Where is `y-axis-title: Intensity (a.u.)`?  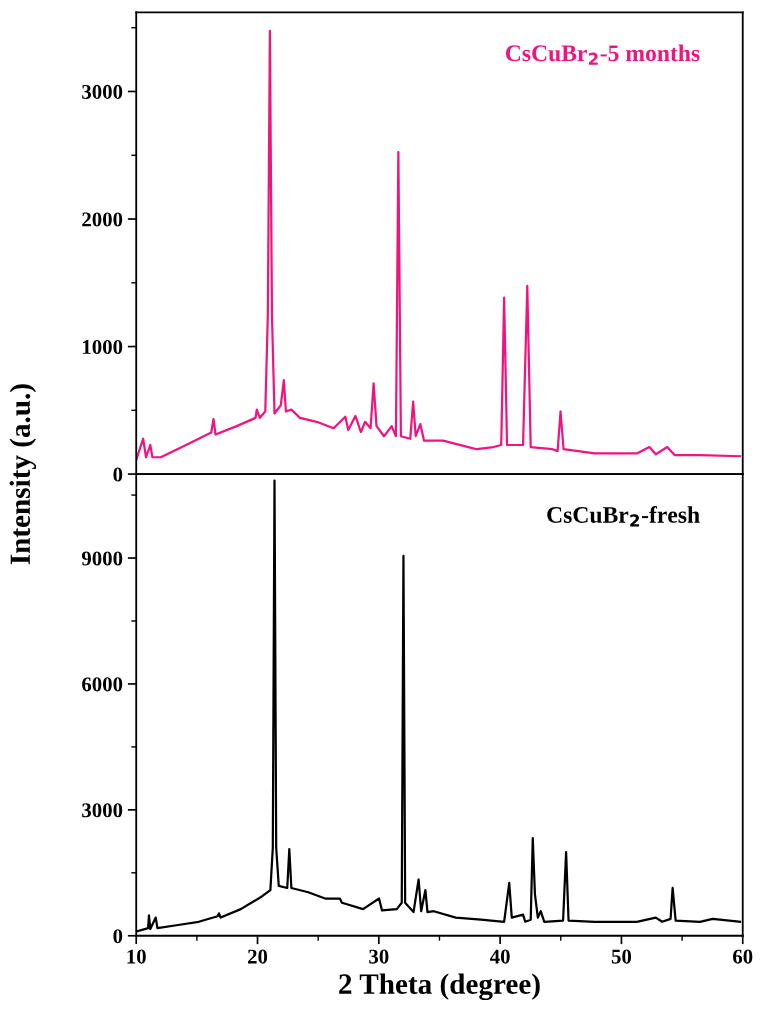 y-axis-title: Intensity (a.u.) is located at coordinates (23, 474).